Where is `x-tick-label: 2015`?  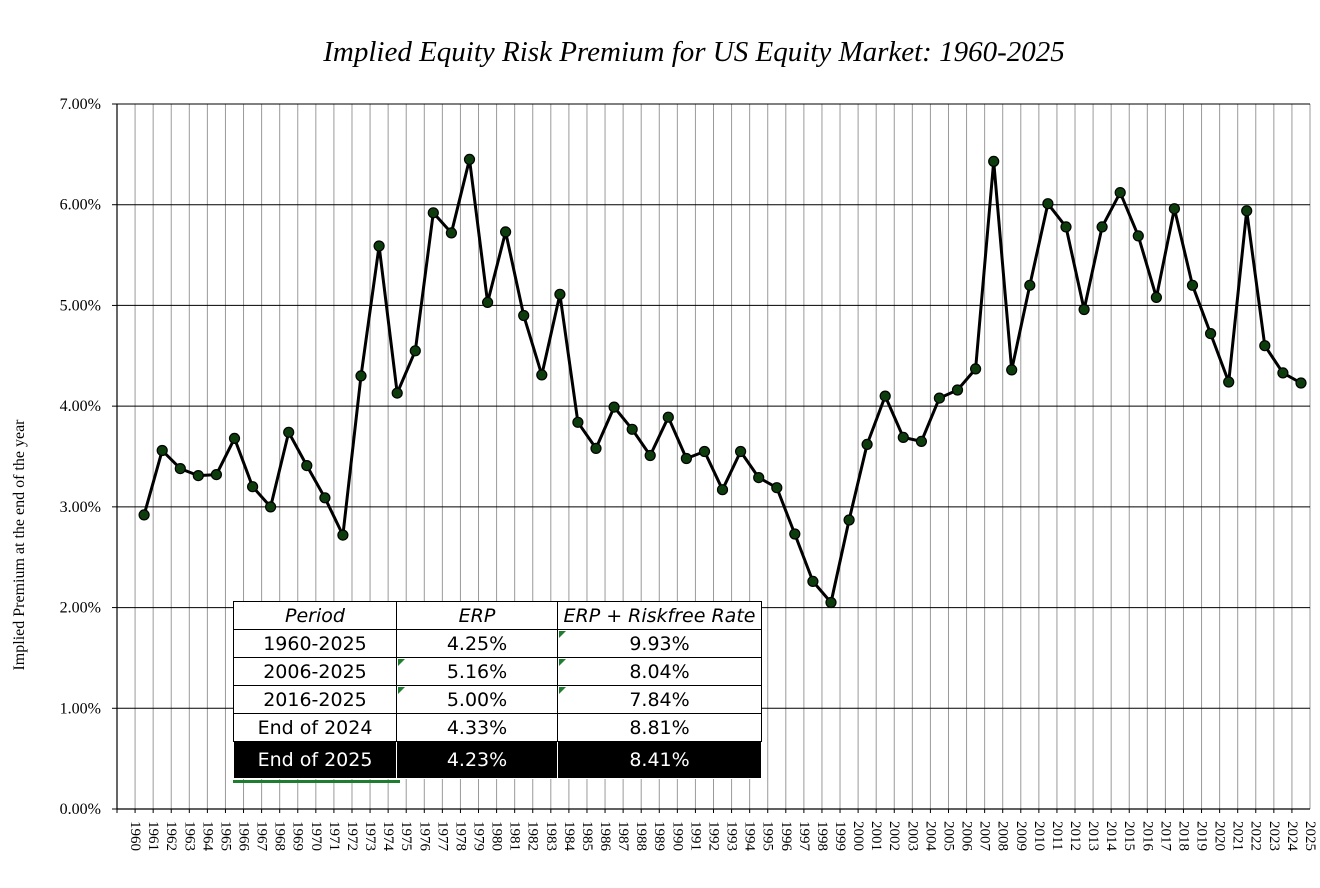
x-tick-label: 2015 is located at coordinates (1129, 836).